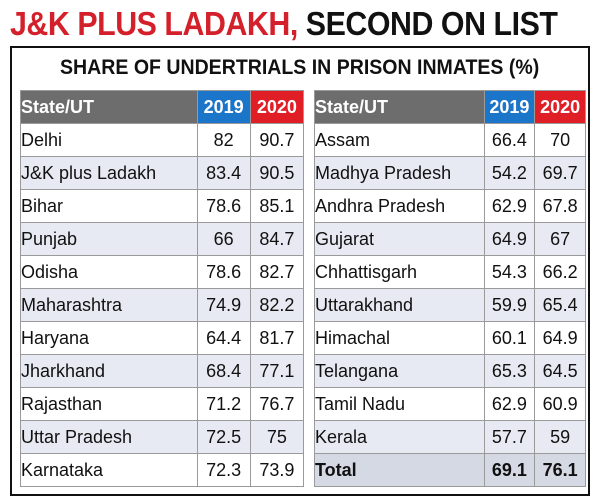 The width and height of the screenshot is (600, 502). I want to click on table-row: J&K plus Ladakh 83.4 90.5, so click(162, 173).